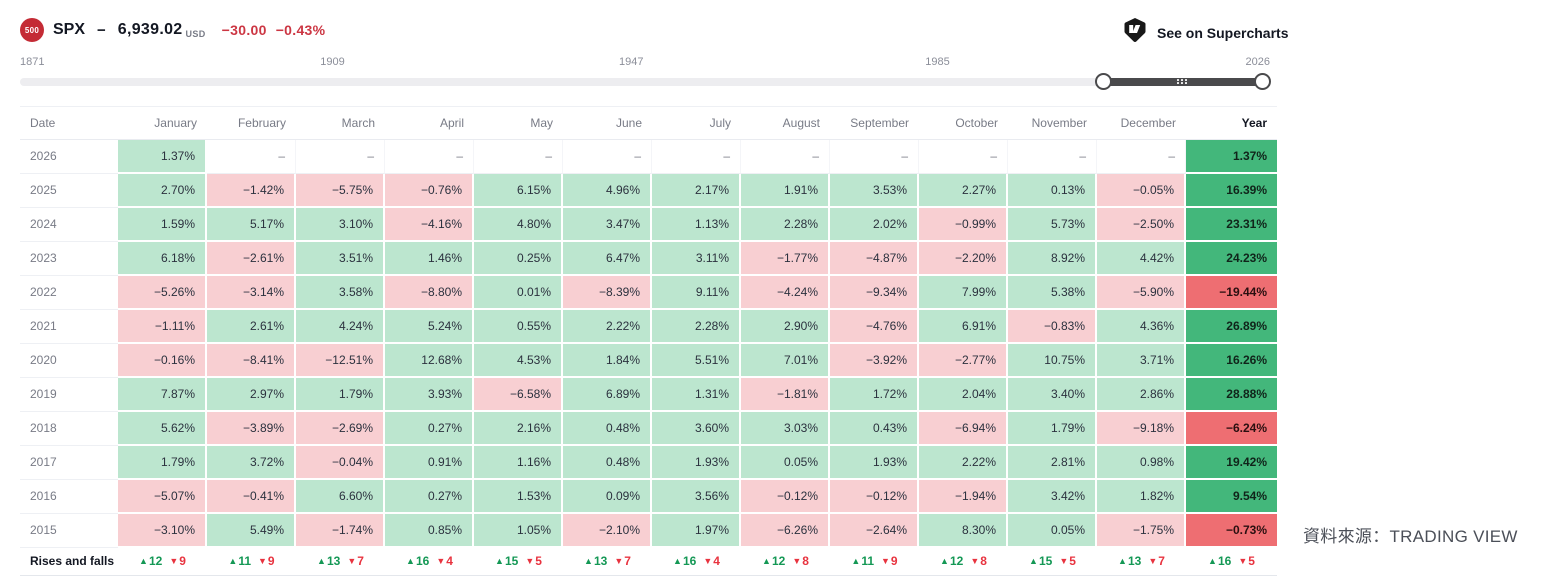  Describe the element at coordinates (696, 293) in the screenshot. I see `month-cell: 9.11%` at that location.